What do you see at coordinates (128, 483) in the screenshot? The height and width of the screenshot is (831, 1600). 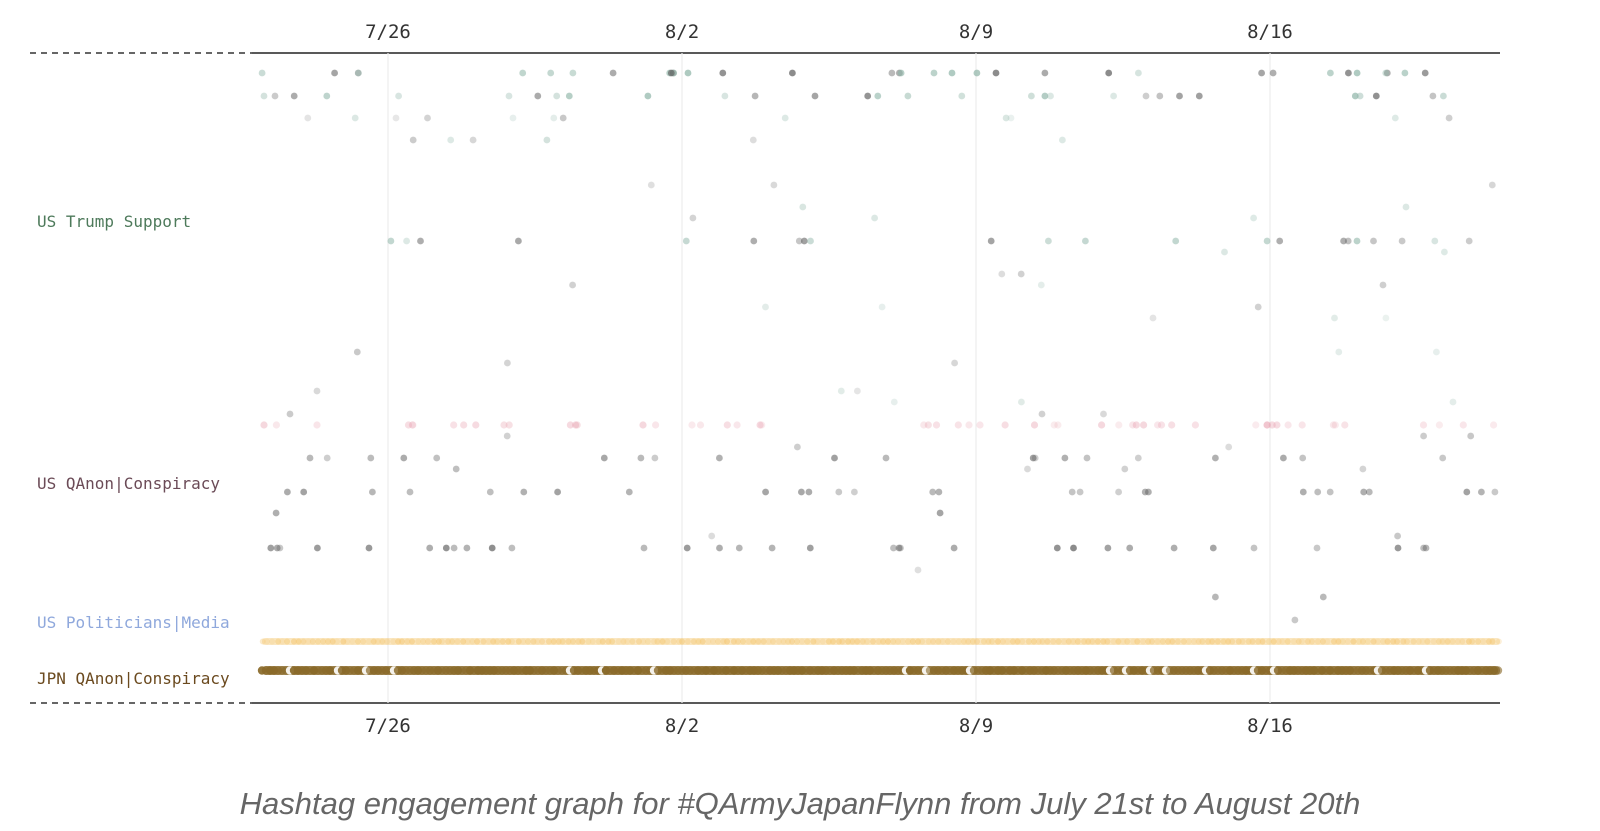 I see `category-label: US QAnon|Conspiracy` at bounding box center [128, 483].